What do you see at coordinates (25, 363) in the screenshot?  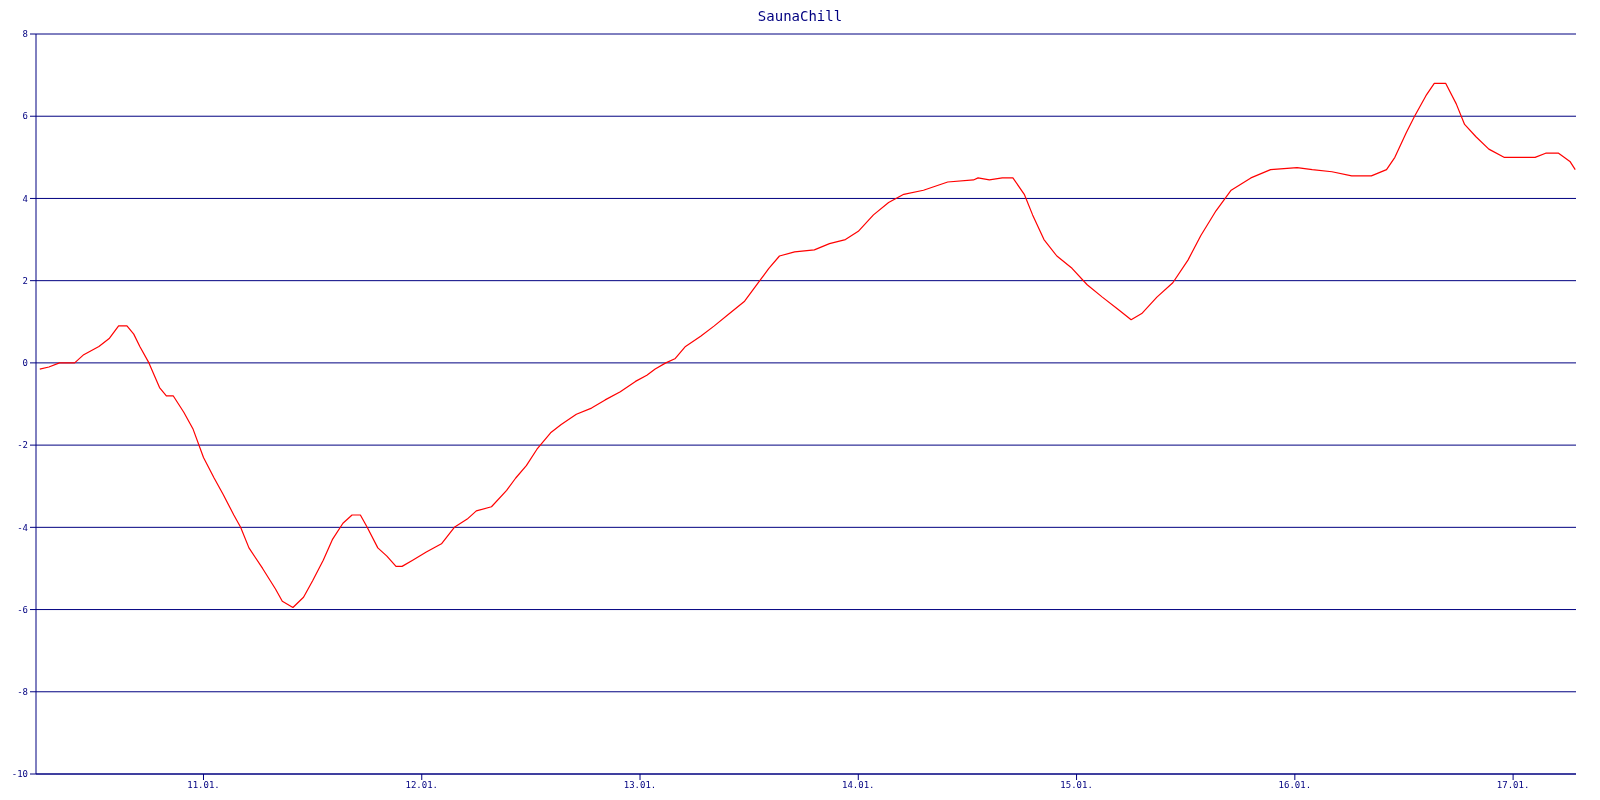 I see `y-tick-label: 0` at bounding box center [25, 363].